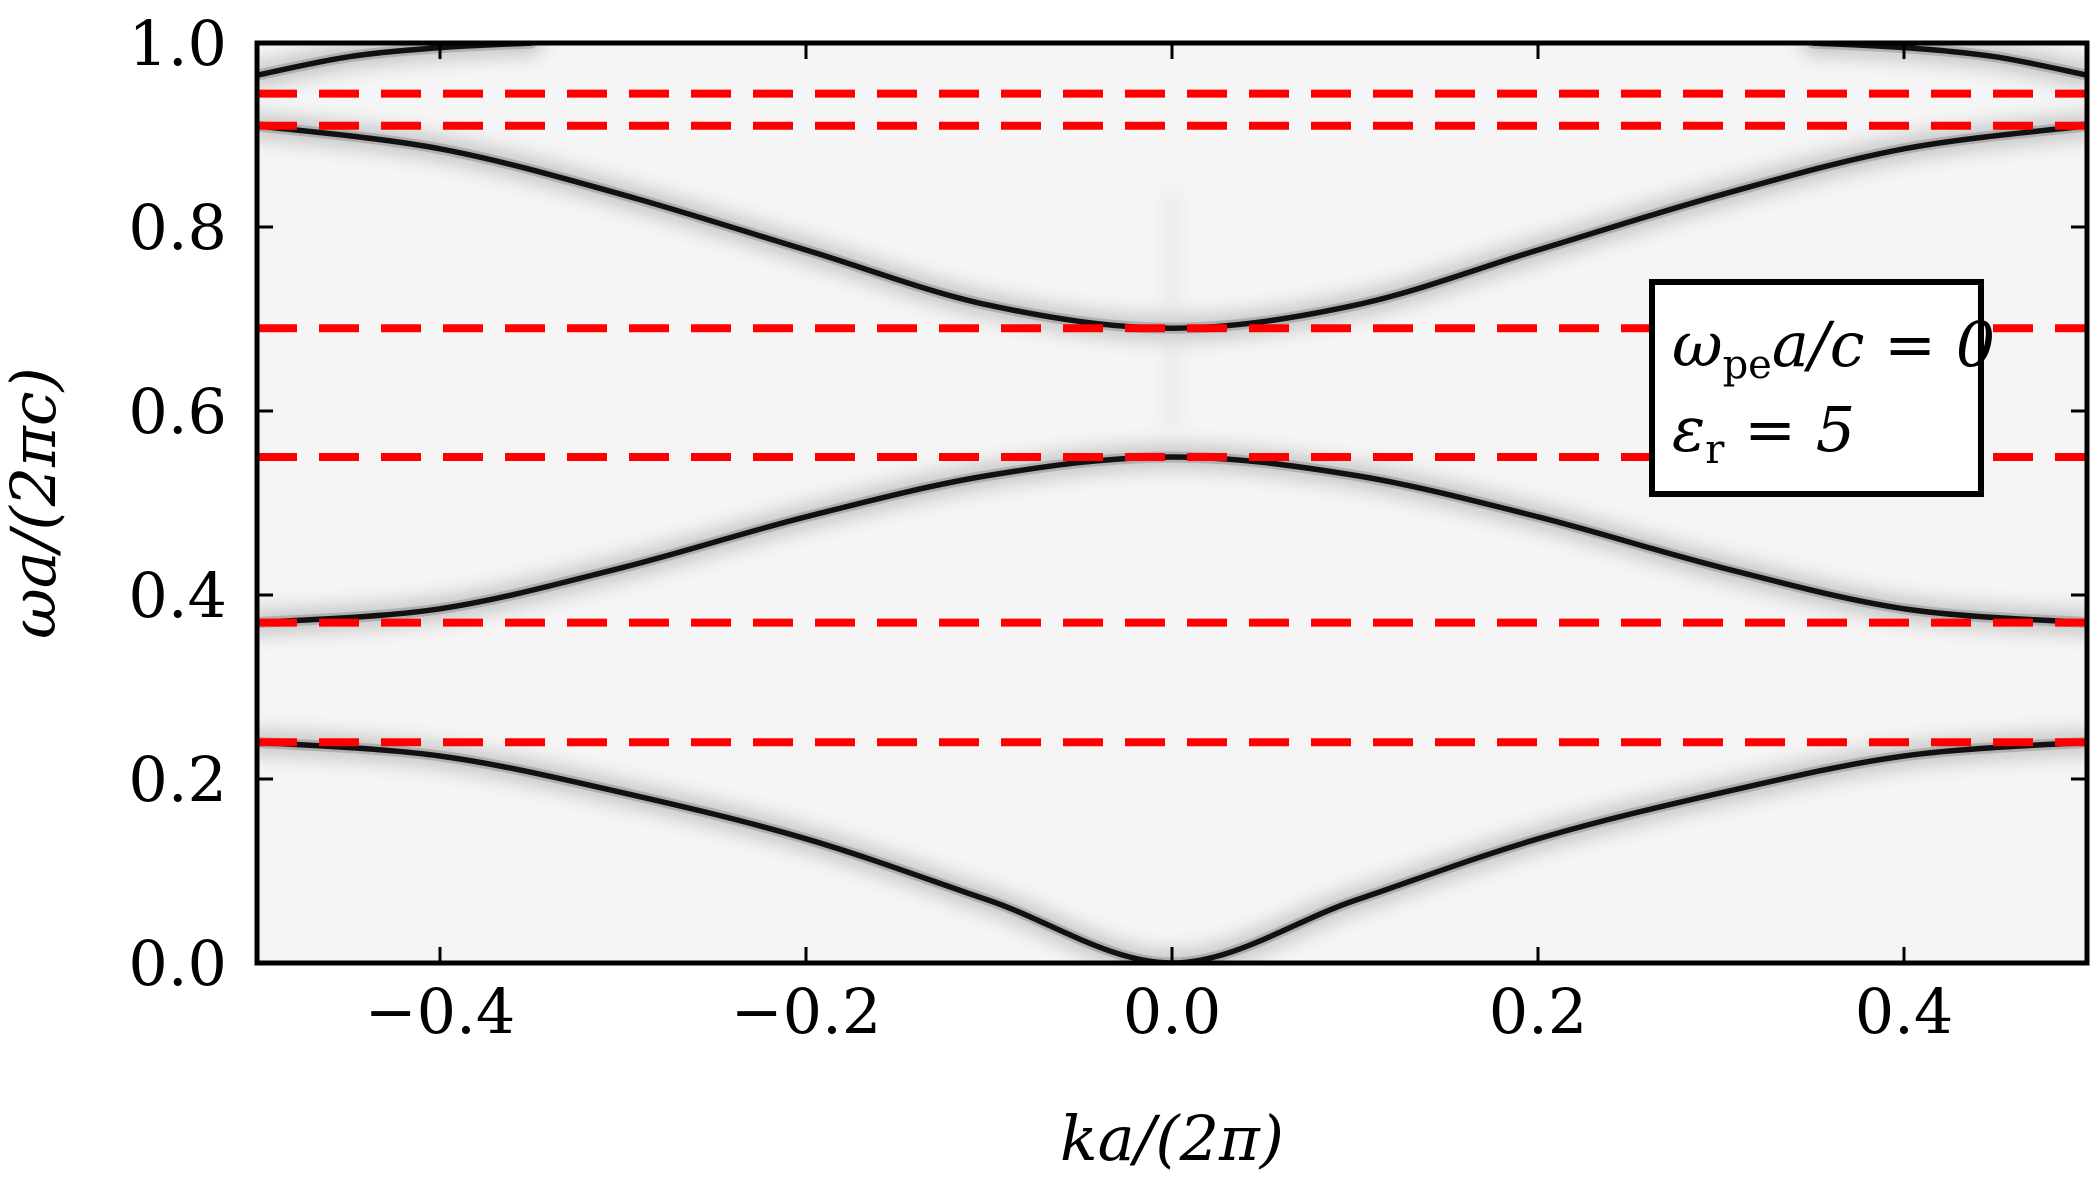 This screenshot has height=1180, width=2096. Describe the element at coordinates (35, 503) in the screenshot. I see `y-axis-label: ωa/(2πc)` at that location.